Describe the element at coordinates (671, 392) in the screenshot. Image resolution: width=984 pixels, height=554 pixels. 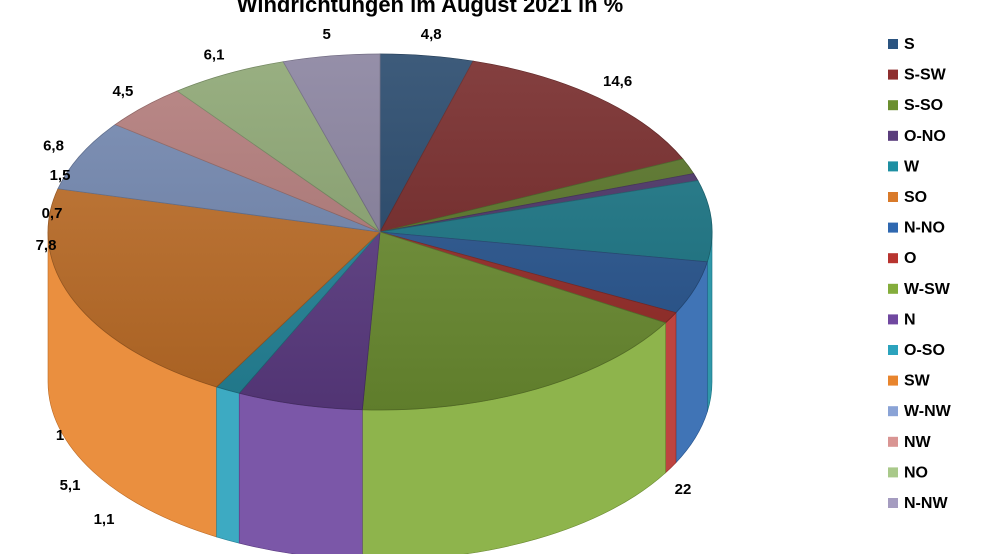
I see `slice-side-o` at that location.